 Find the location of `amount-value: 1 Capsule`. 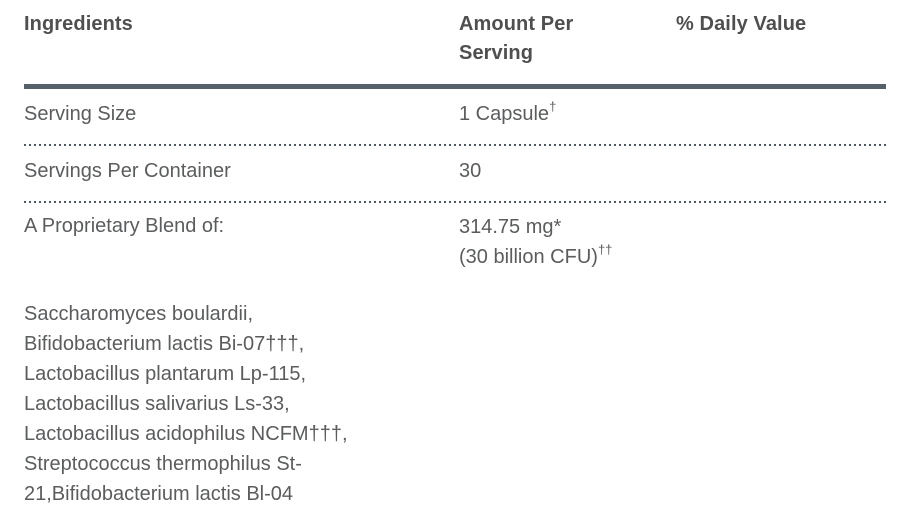

amount-value: 1 Capsule is located at coordinates (504, 114).